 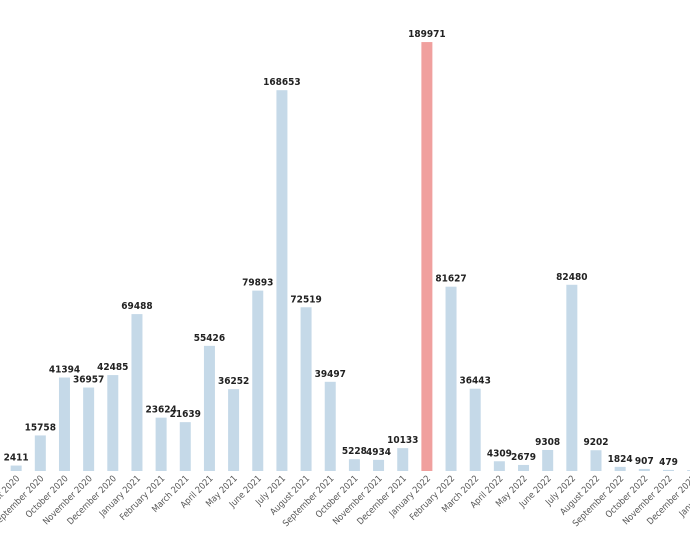 I want to click on value-label-5: 36957, so click(x=88, y=380).